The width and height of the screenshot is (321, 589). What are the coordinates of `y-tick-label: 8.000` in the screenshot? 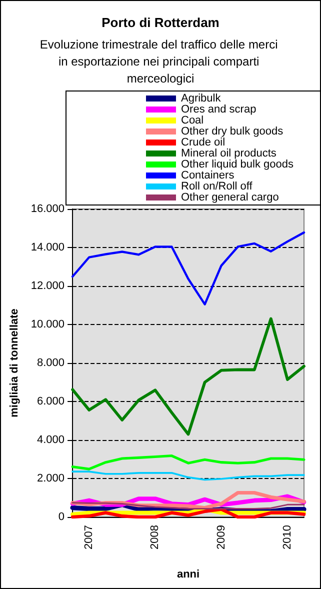 It's located at (51, 363).